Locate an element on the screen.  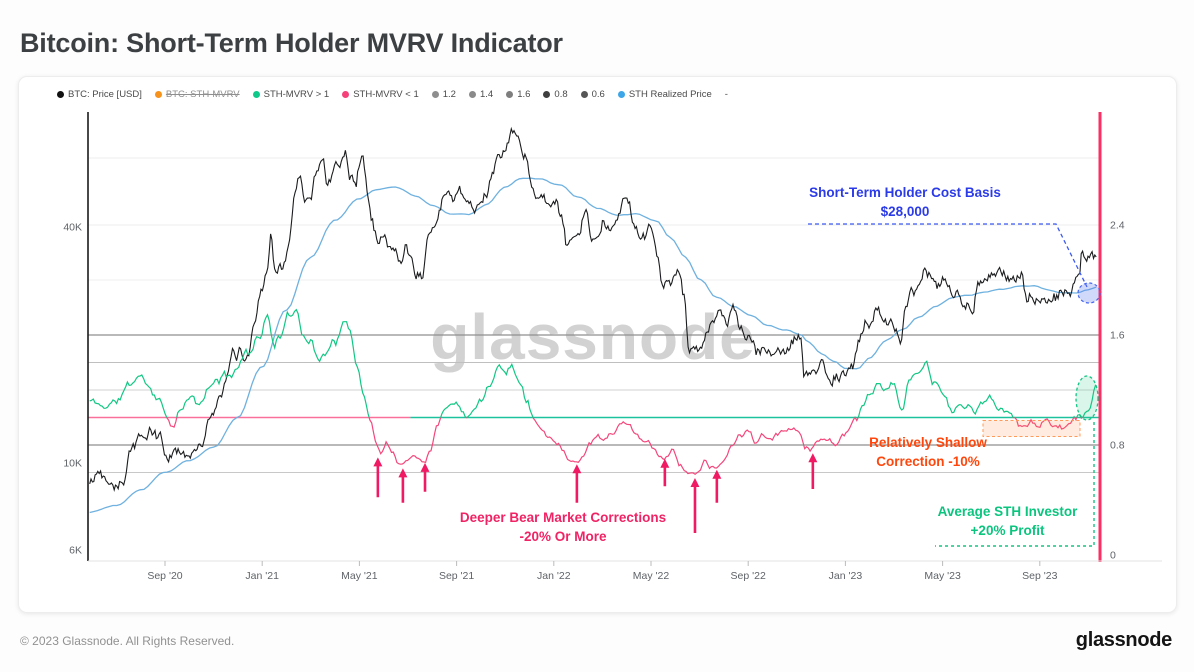
y-left-tick-label: 40K is located at coordinates (72, 227).